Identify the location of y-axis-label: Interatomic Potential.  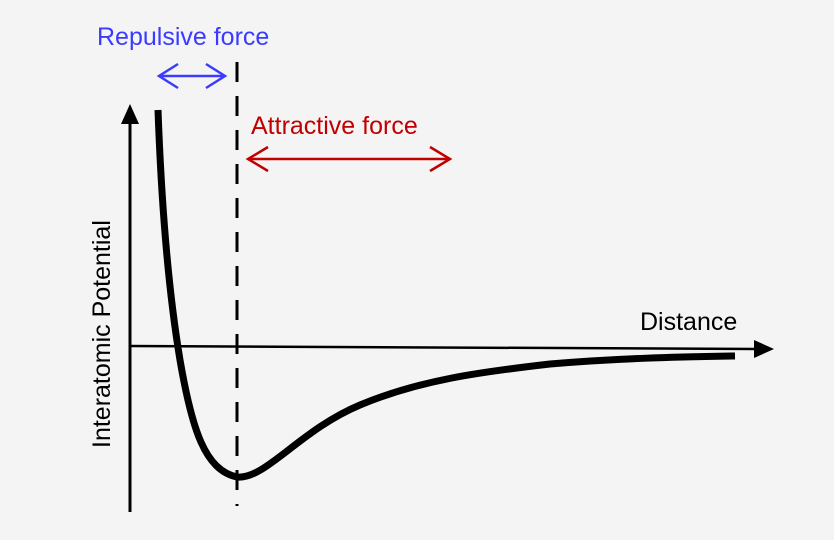
(102, 334).